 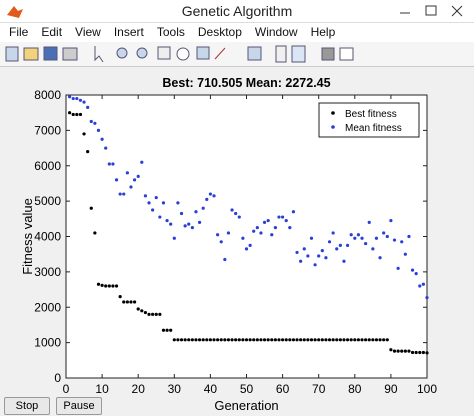 What do you see at coordinates (27, 406) in the screenshot?
I see `stop-button: Stop` at bounding box center [27, 406].